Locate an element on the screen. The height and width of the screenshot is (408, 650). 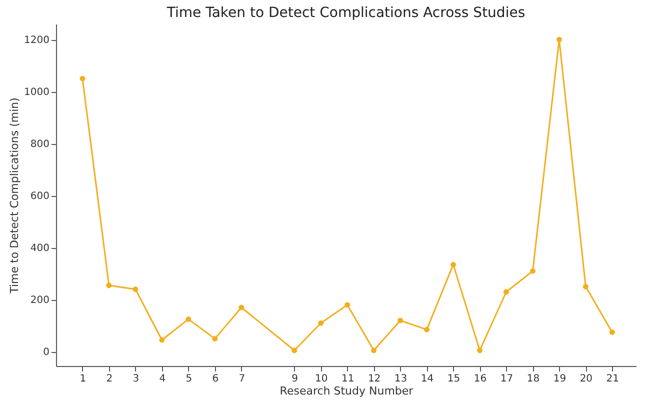
x-tick-label: 13 is located at coordinates (401, 379).